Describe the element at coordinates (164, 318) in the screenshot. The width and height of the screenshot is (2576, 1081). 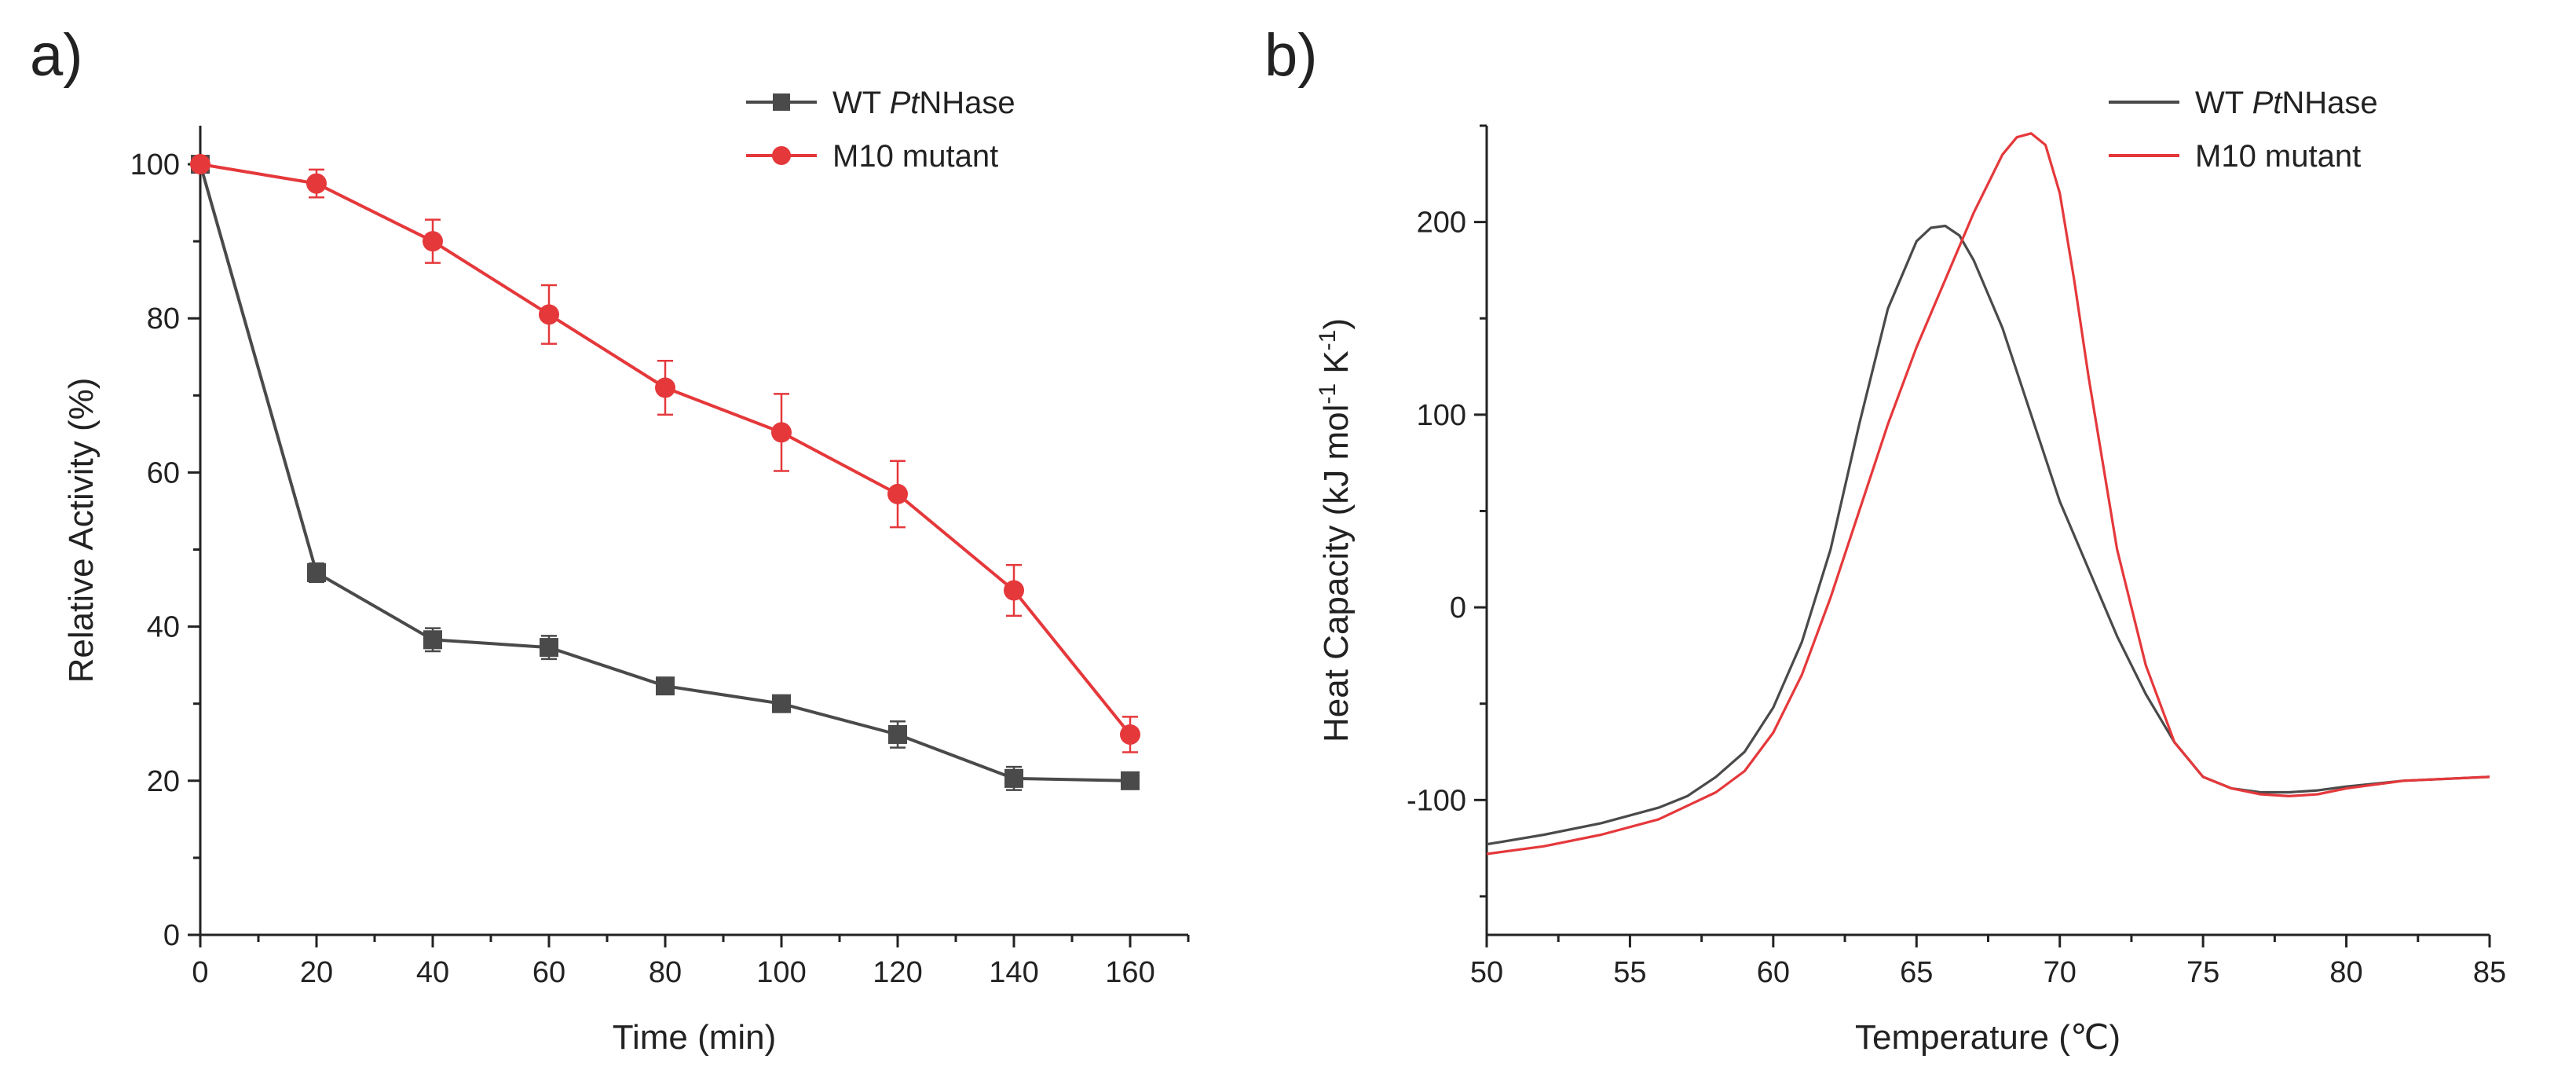
I see `y-tick-label: 80` at that location.